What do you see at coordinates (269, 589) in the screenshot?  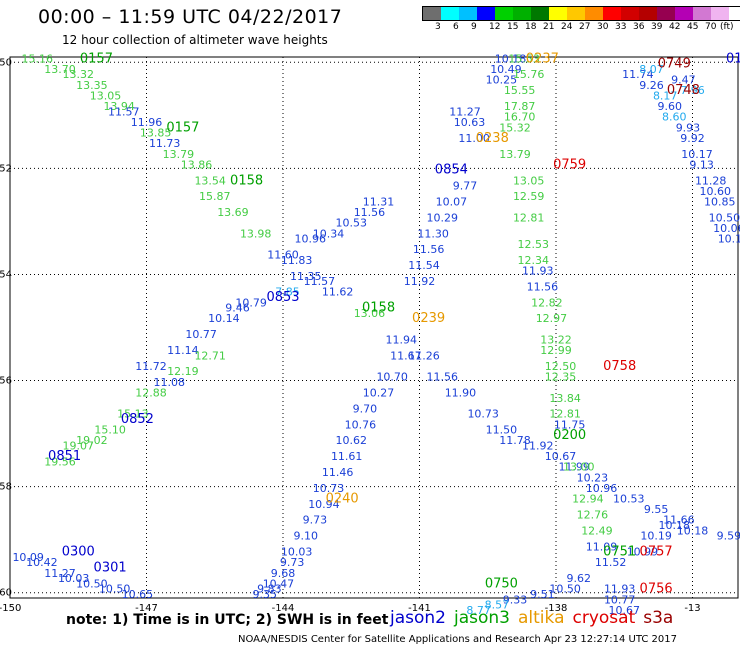 I see `wave-height-value: 9.83` at bounding box center [269, 589].